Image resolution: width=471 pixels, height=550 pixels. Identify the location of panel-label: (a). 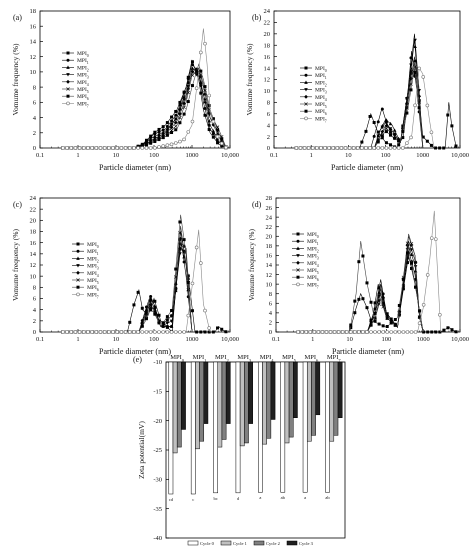
(17, 17).